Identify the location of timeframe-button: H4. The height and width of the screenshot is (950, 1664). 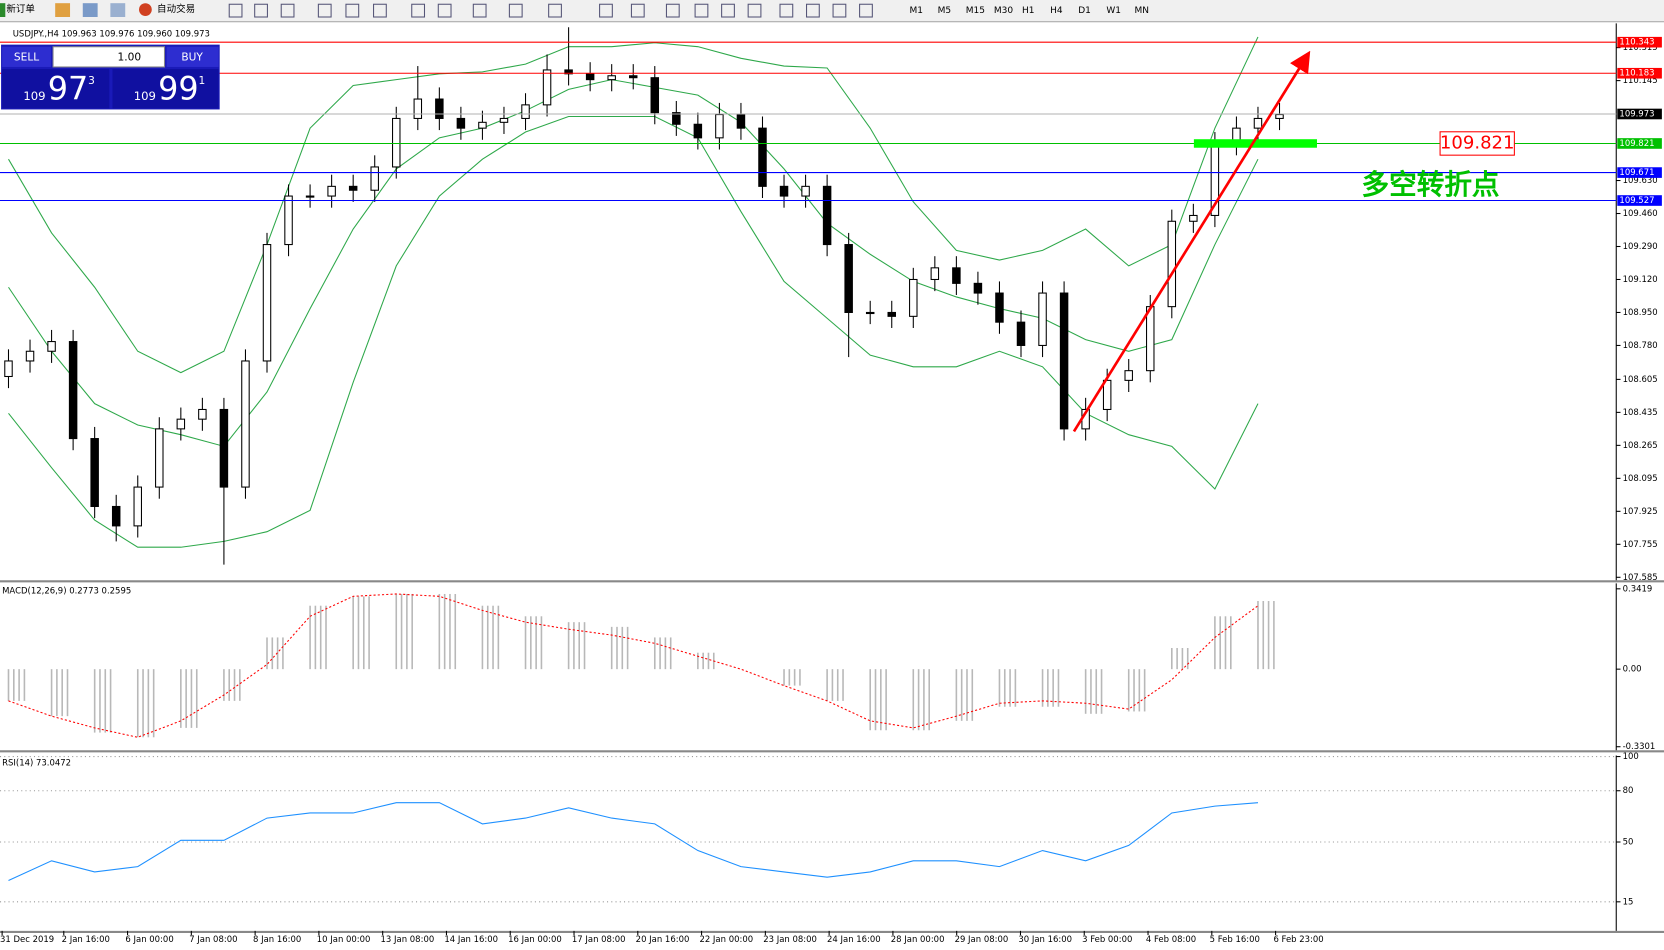
(1056, 11).